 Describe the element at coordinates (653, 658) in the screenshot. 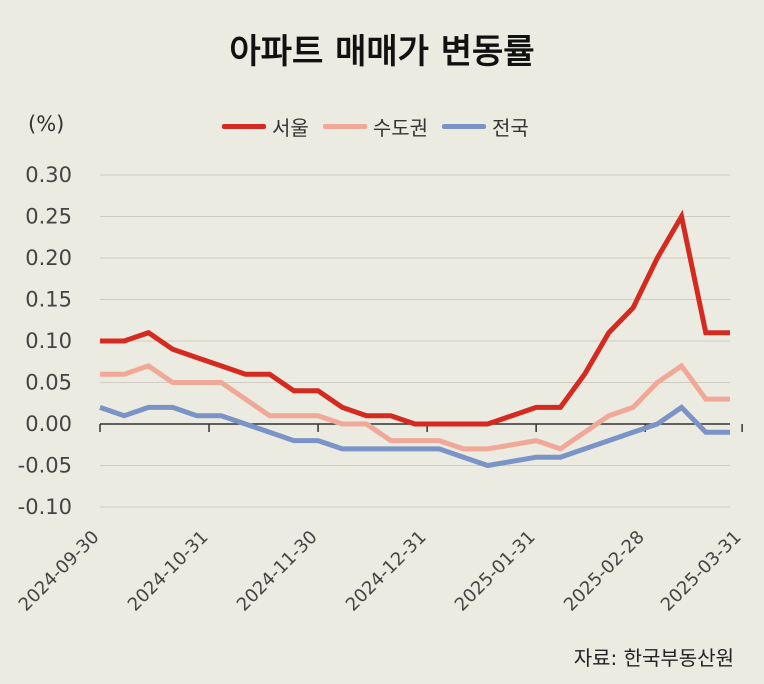

I see `source-note: 자료: 한국부동산원` at that location.